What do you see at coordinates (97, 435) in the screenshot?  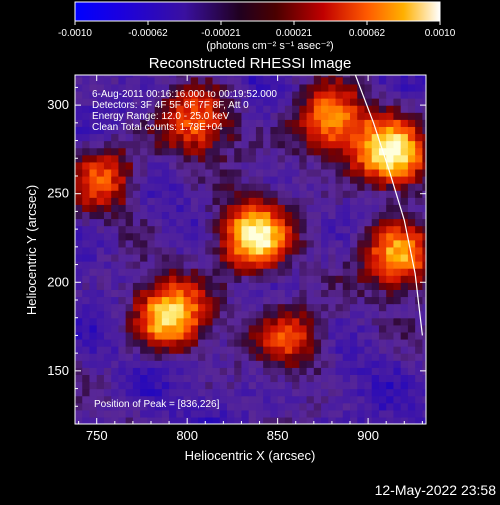 I see `x-tick-label: 750` at bounding box center [97, 435].